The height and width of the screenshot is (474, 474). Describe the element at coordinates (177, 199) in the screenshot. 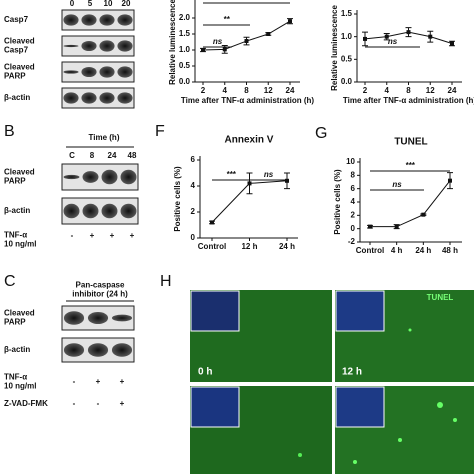

I see `y-axis-label: Positive cells (%)` at that location.